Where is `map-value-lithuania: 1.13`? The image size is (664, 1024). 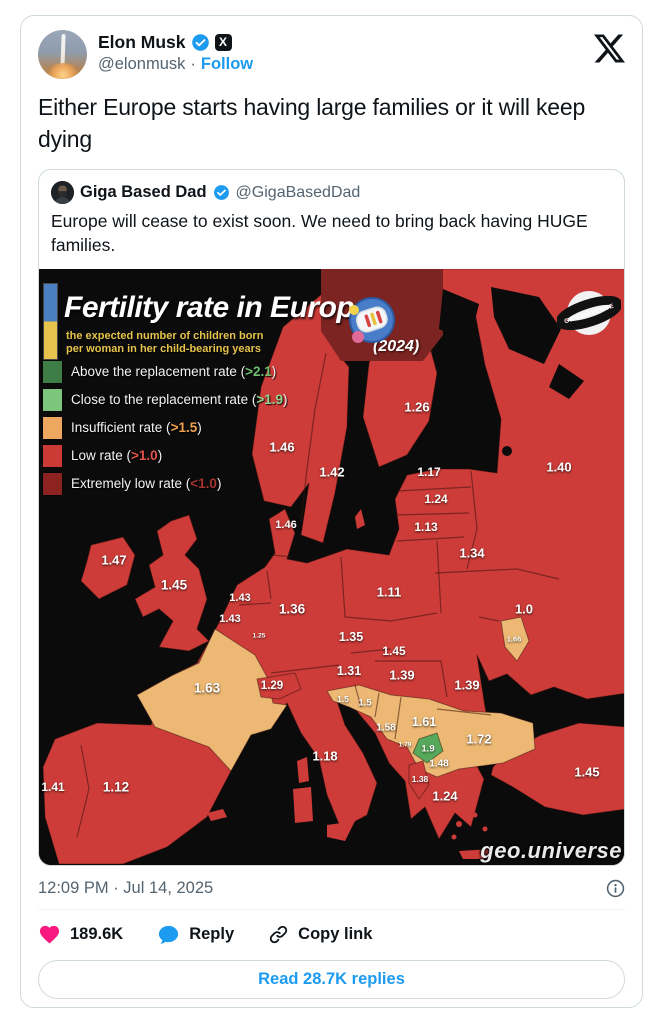
map-value-lithuania: 1.13 is located at coordinates (426, 526).